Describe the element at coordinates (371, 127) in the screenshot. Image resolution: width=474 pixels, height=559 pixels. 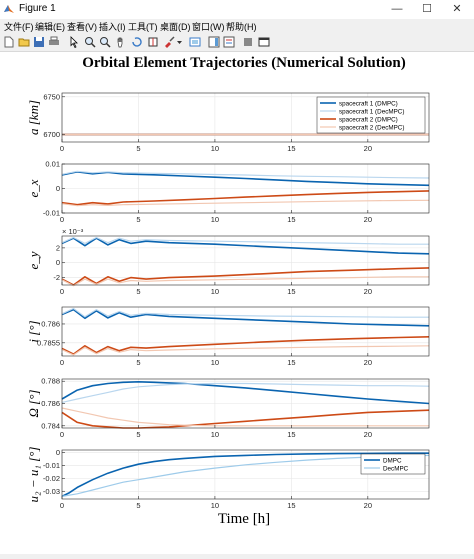
I see `legend-entry-label: spacecraft 2 (DecMPC)` at that location.